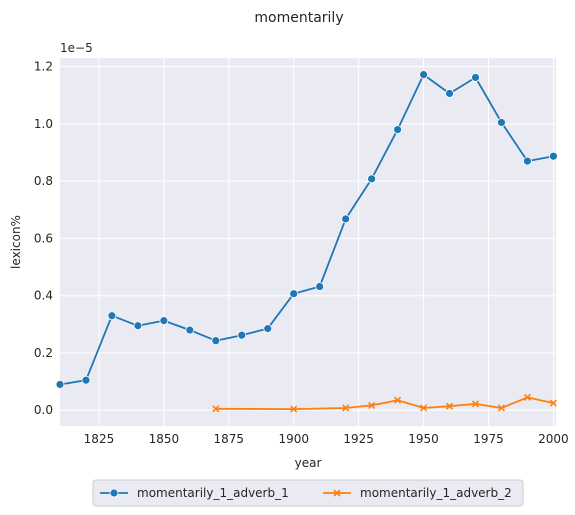  I want to click on legend-entry-1: momentarily_1_adverb_1, so click(194, 493).